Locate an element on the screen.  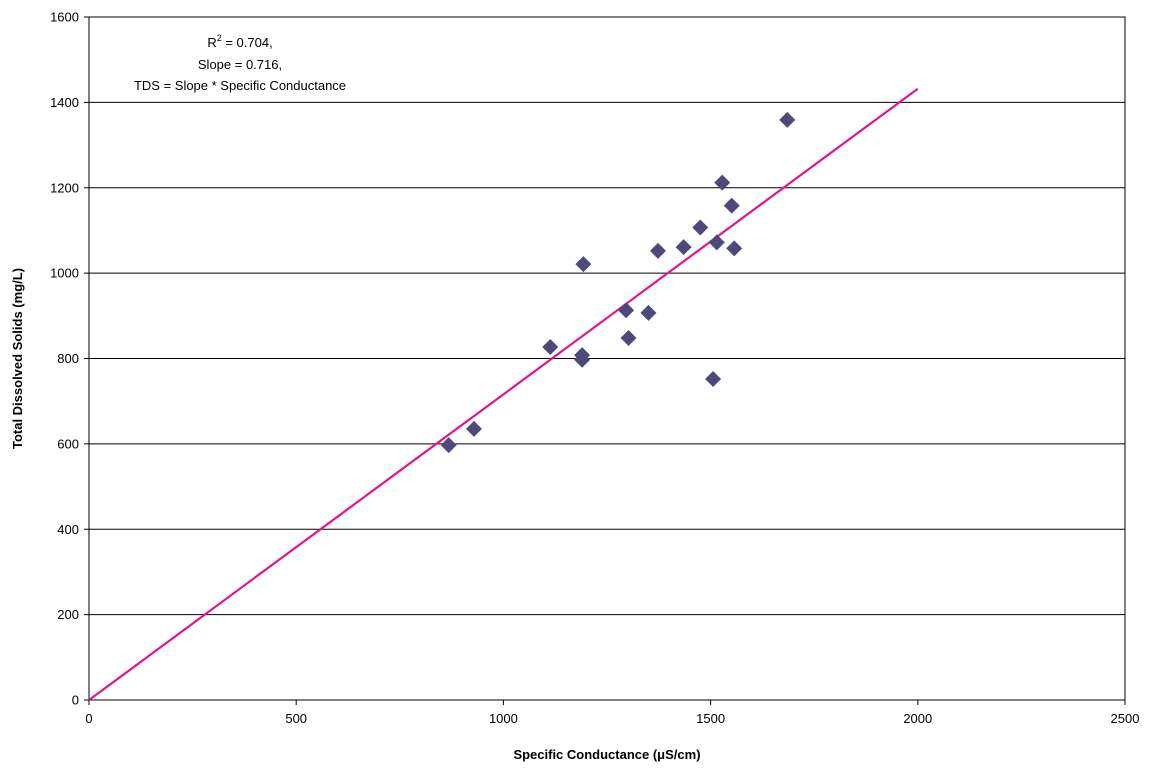
y-tick-label-1400: 1400 is located at coordinates (64, 102).